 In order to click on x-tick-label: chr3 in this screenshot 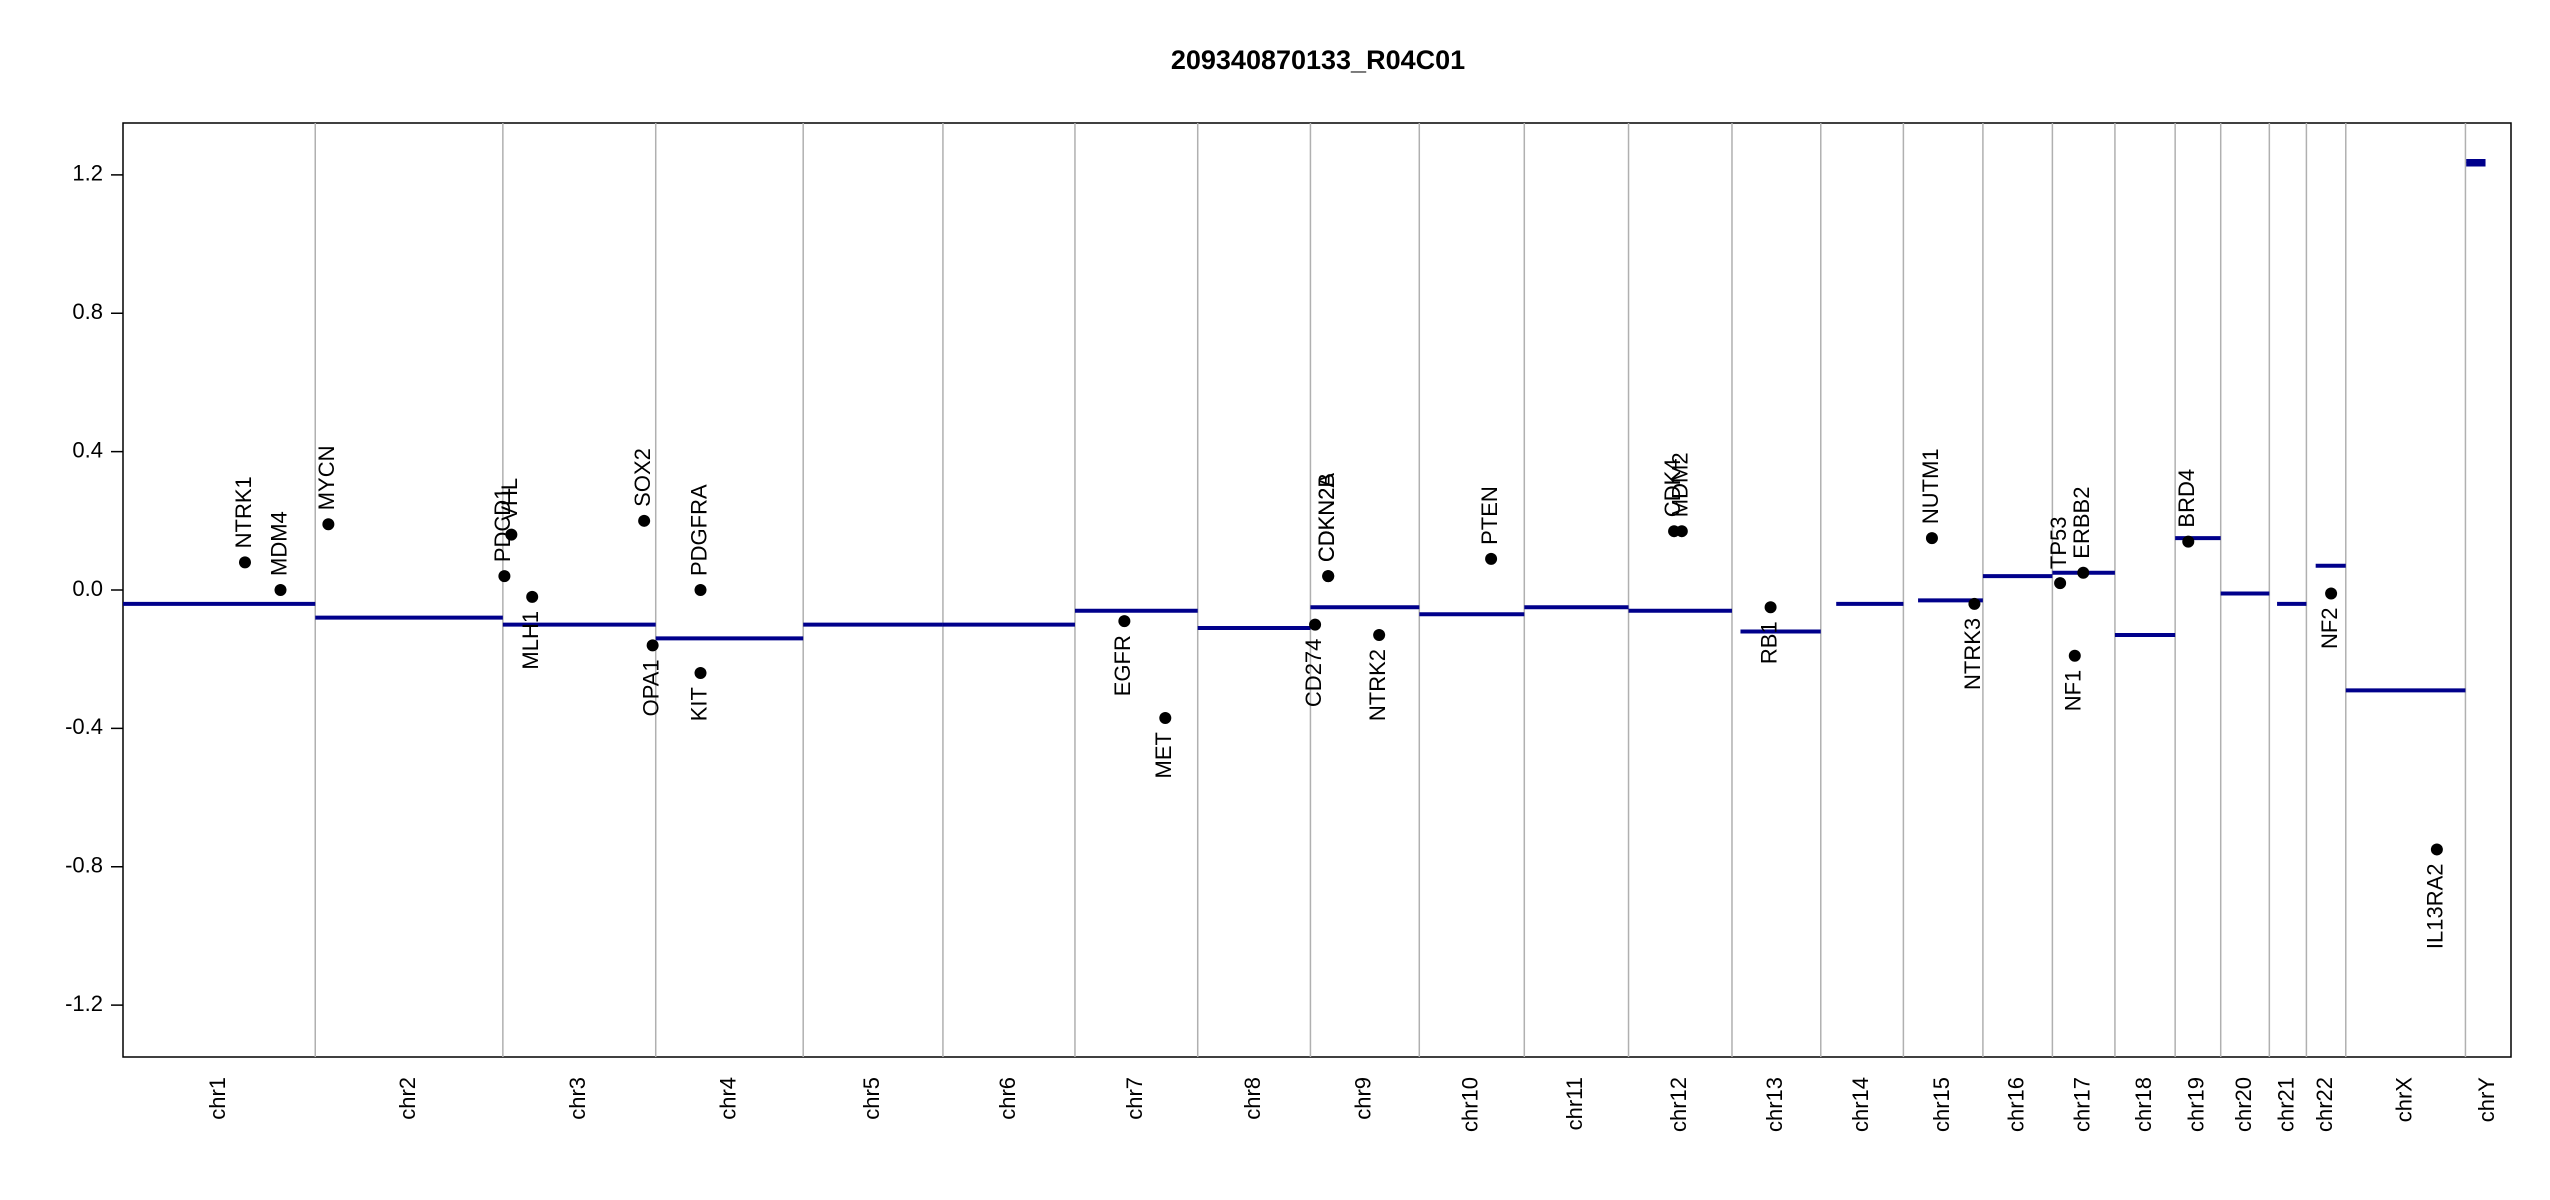, I will do `click(577, 1098)`.